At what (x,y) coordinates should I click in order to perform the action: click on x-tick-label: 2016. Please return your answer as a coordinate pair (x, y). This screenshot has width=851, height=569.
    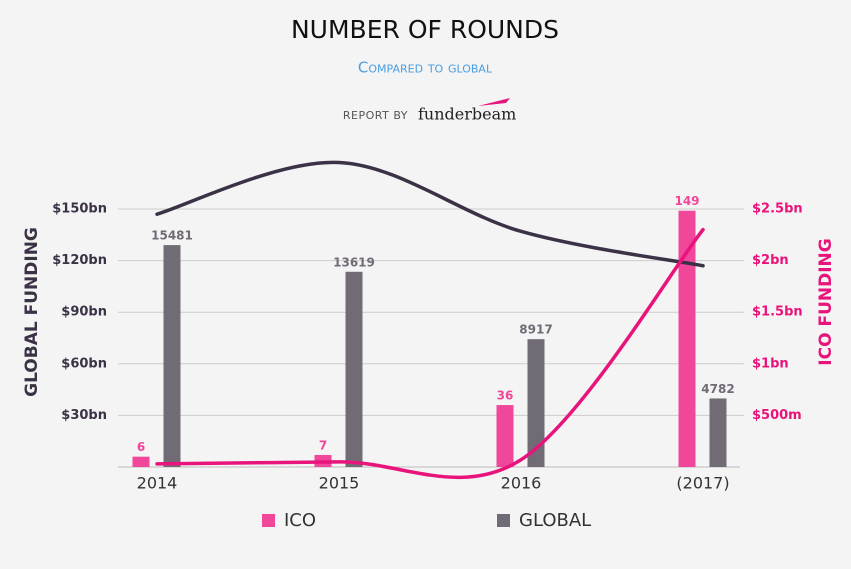
    Looking at the image, I should click on (521, 483).